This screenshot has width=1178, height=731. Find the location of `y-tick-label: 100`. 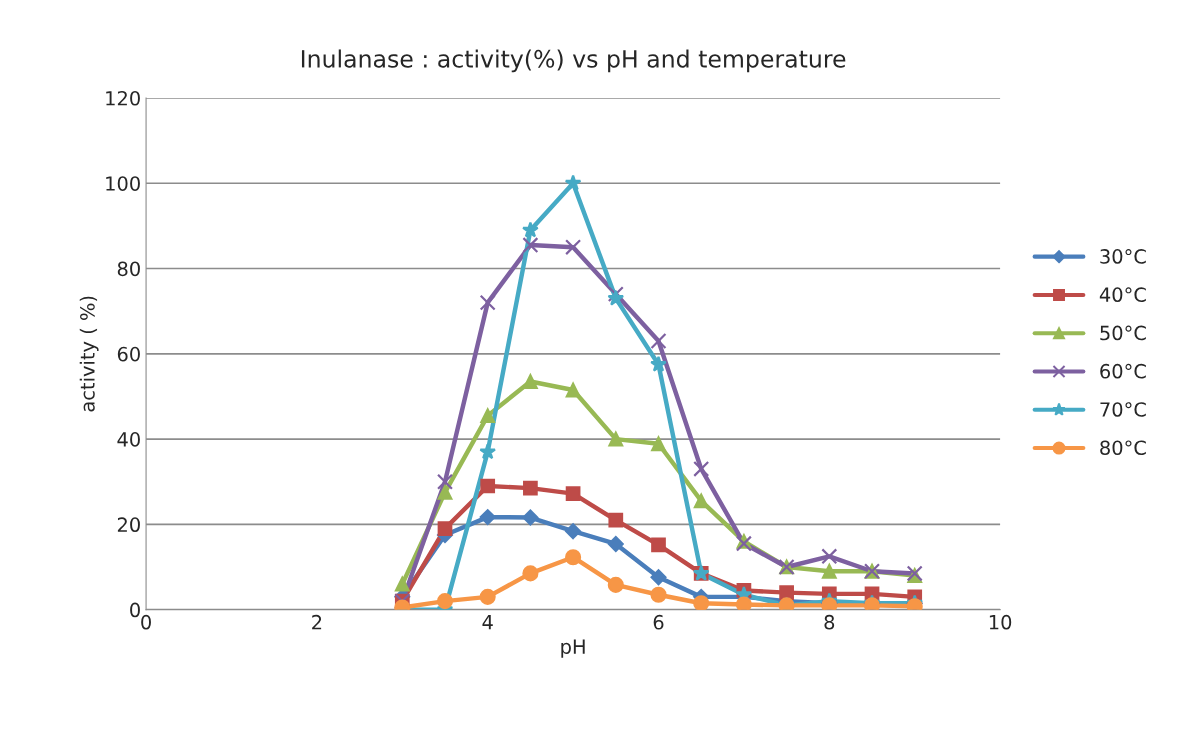

y-tick-label: 100 is located at coordinates (123, 183).